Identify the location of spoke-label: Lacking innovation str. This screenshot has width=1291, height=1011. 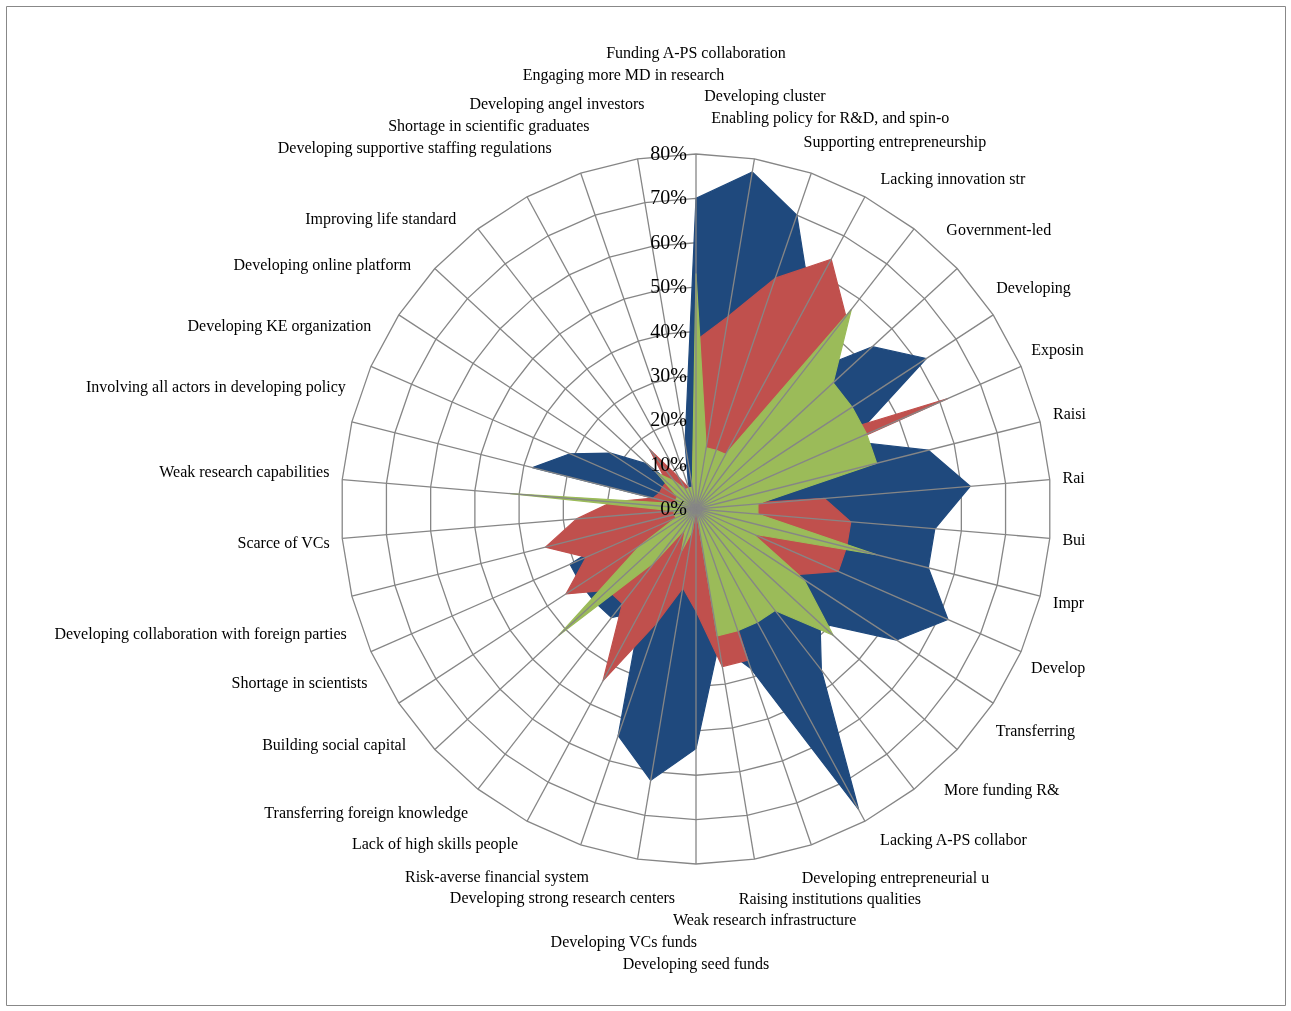
(953, 178).